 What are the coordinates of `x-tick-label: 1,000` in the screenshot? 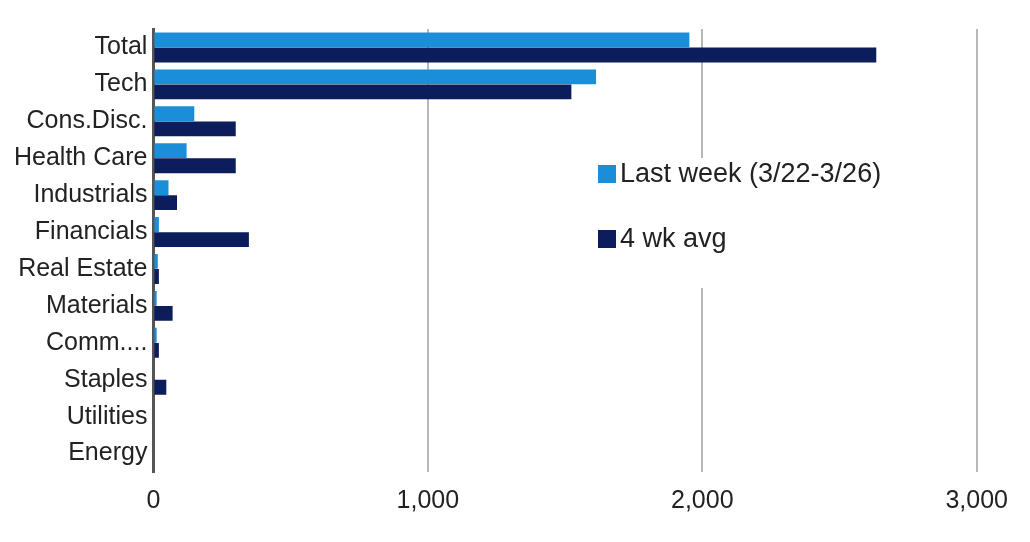 It's located at (428, 498).